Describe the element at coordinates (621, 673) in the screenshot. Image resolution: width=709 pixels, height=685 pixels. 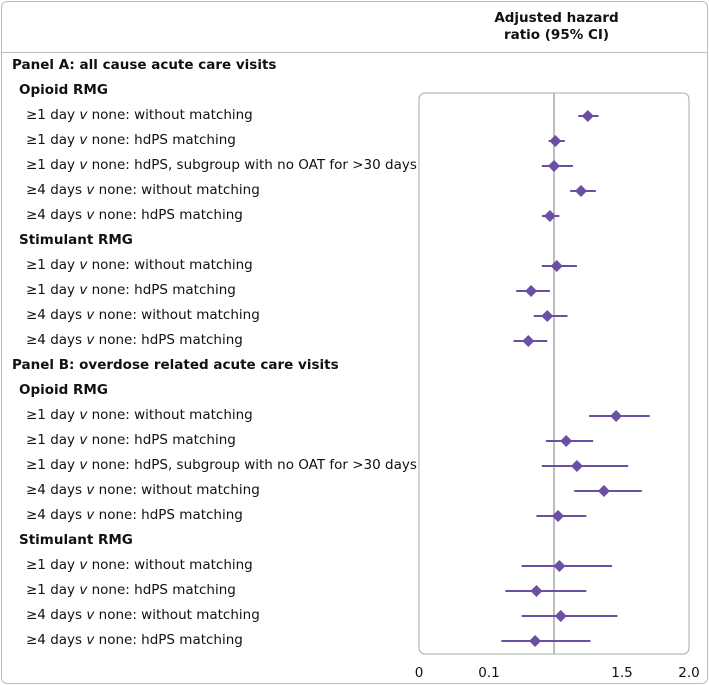
I see `x-tick-label: 1.5` at that location.